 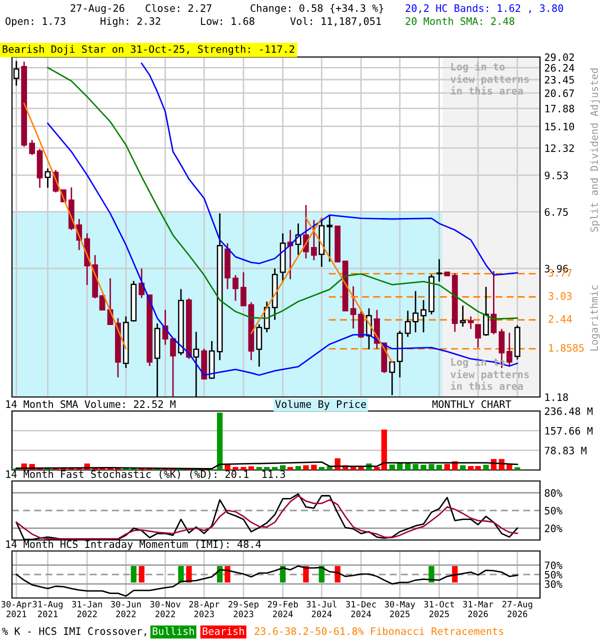 What do you see at coordinates (125, 609) in the screenshot?
I see `x-tick-label: 30-Jun 2022` at bounding box center [125, 609].